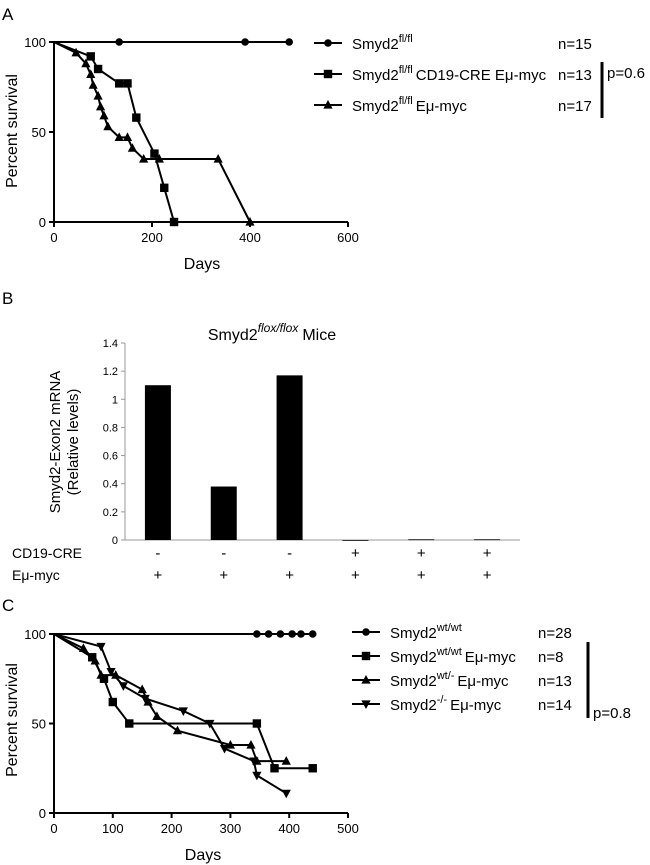 Image resolution: width=650 pixels, height=865 pixels. What do you see at coordinates (476, 705) in the screenshot?
I see `panel-c-series-4-legend-rest: Eμ-myc` at bounding box center [476, 705].